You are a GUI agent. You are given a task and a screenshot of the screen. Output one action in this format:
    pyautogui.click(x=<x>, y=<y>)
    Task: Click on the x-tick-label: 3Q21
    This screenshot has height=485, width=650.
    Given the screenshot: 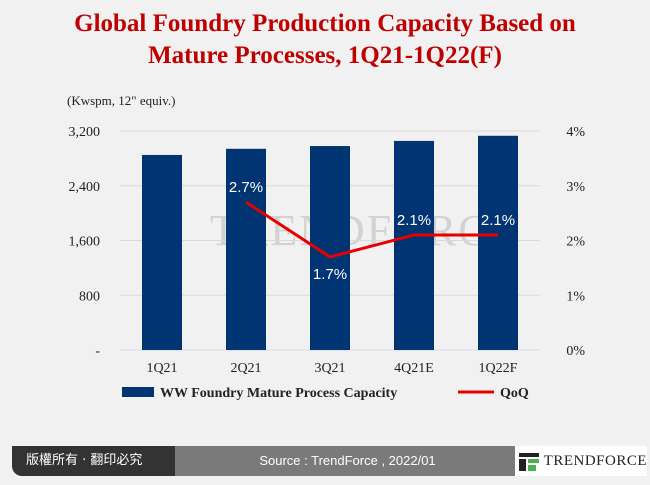 What is the action you would take?
    pyautogui.click(x=329, y=368)
    